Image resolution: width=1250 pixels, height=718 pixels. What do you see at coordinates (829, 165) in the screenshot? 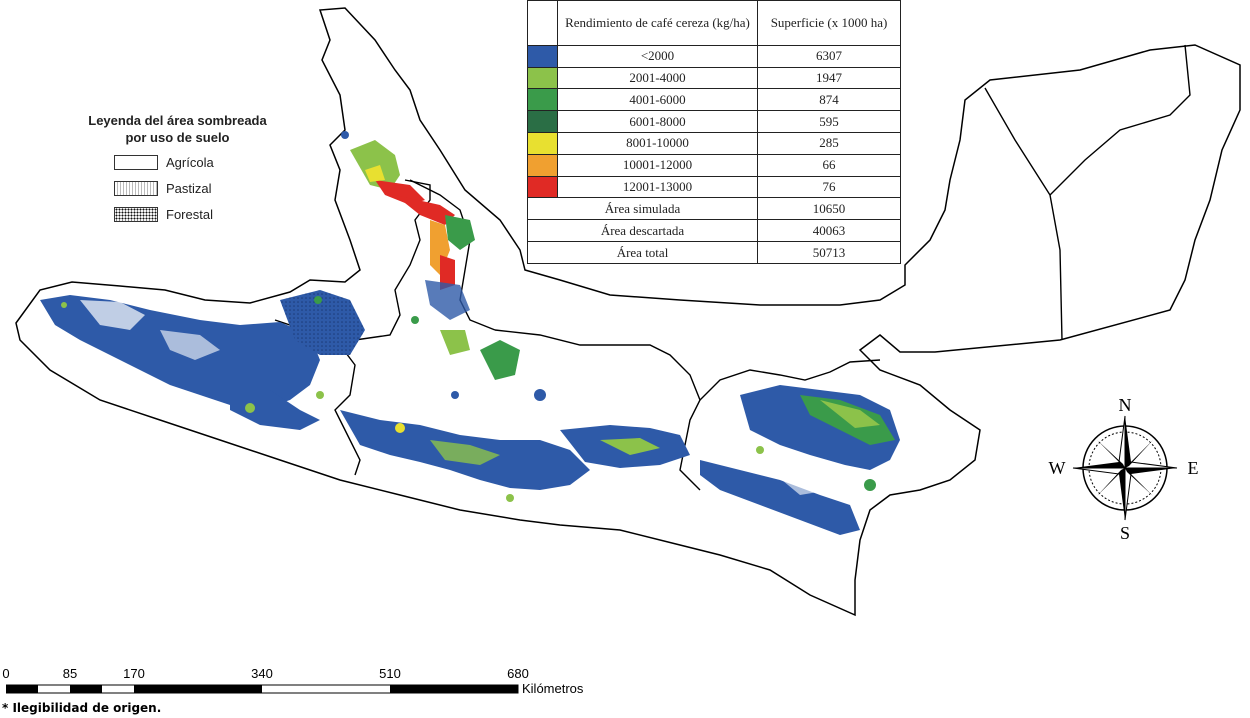
I see `yield-area: 66` at bounding box center [829, 165].